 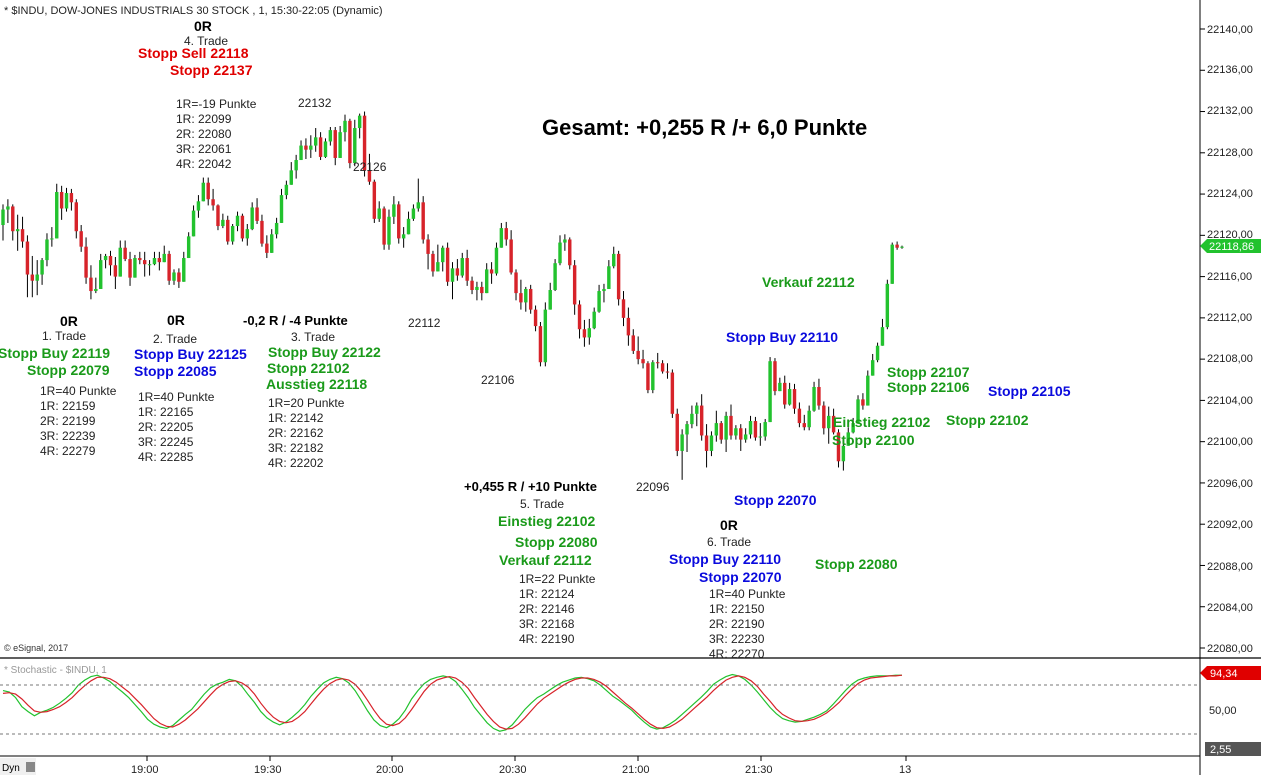 What do you see at coordinates (928, 372) in the screenshot?
I see `stop-label: Stopp 22107` at bounding box center [928, 372].